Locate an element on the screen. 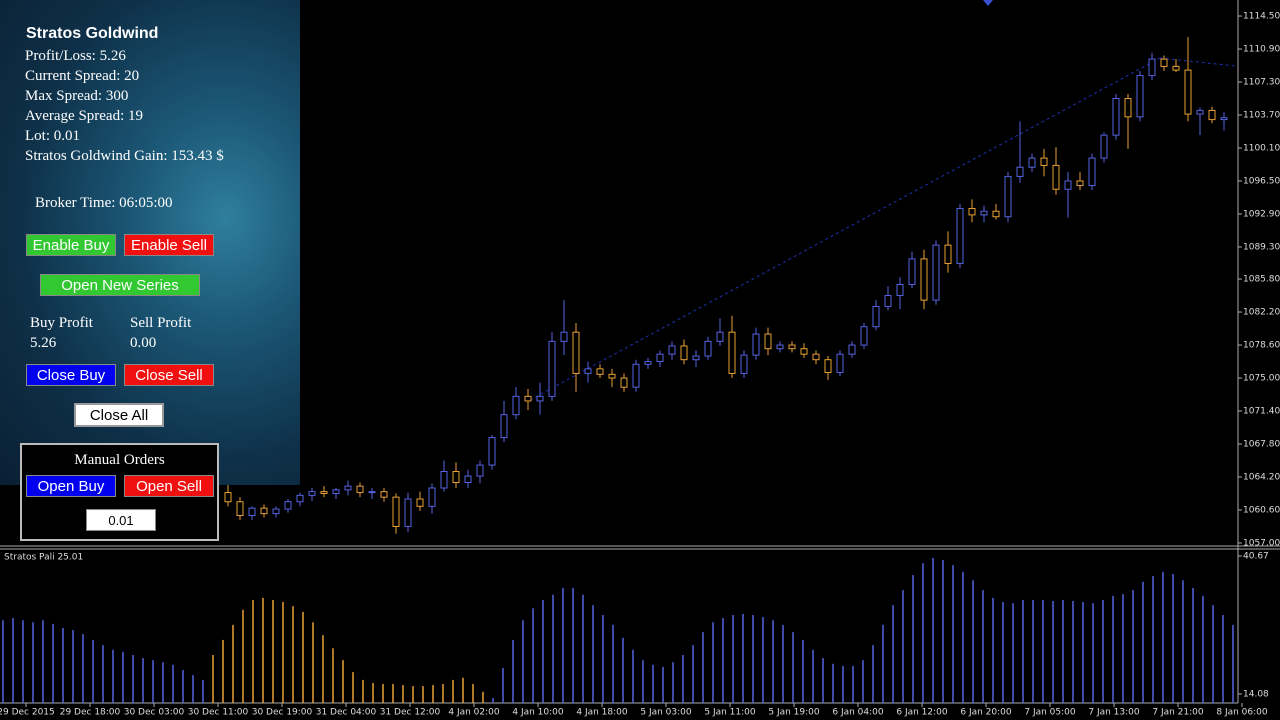 Image resolution: width=1280 pixels, height=720 pixels. y-tick-label: 1107.30 is located at coordinates (1261, 83).